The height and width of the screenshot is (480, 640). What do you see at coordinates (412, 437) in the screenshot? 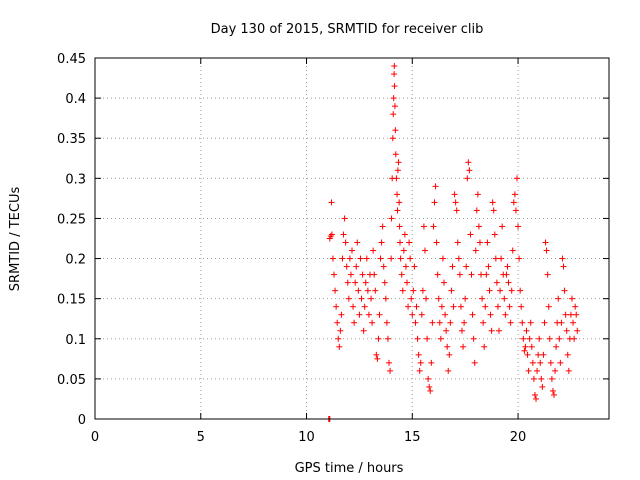
I see `x-tick-label: 15` at bounding box center [412, 437].